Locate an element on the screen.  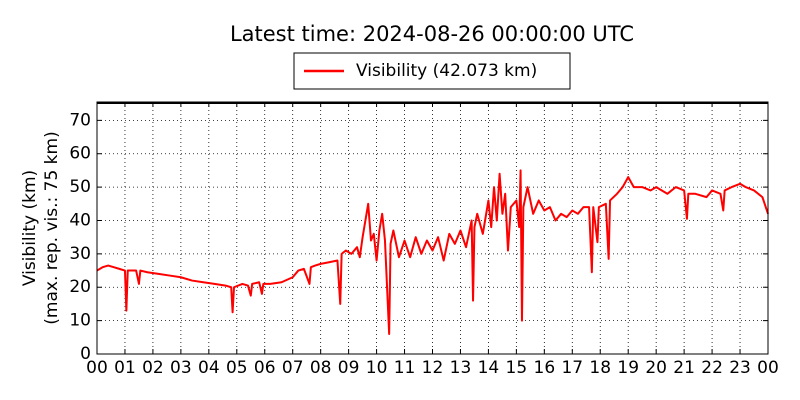
y-tick-label: 70 is located at coordinates (80, 120).